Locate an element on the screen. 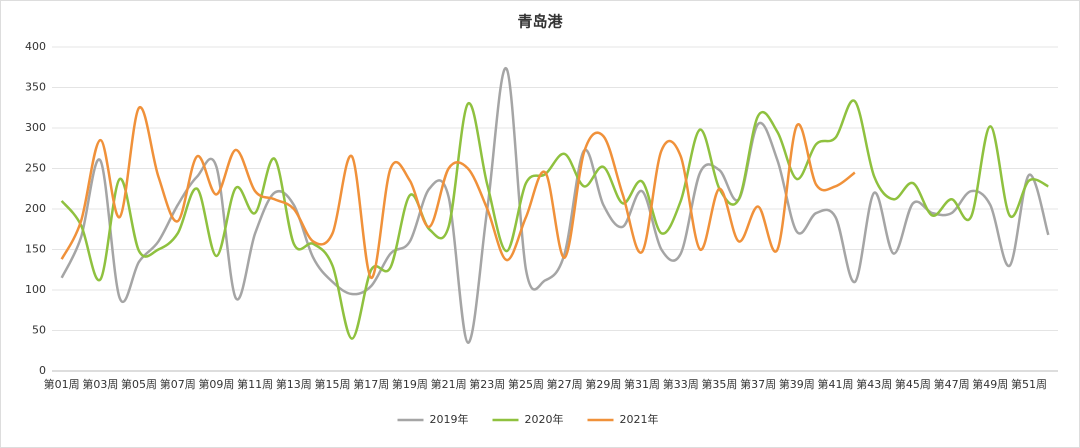 This screenshot has width=1080, height=448. x-tick-label: 第03周 is located at coordinates (100, 384).